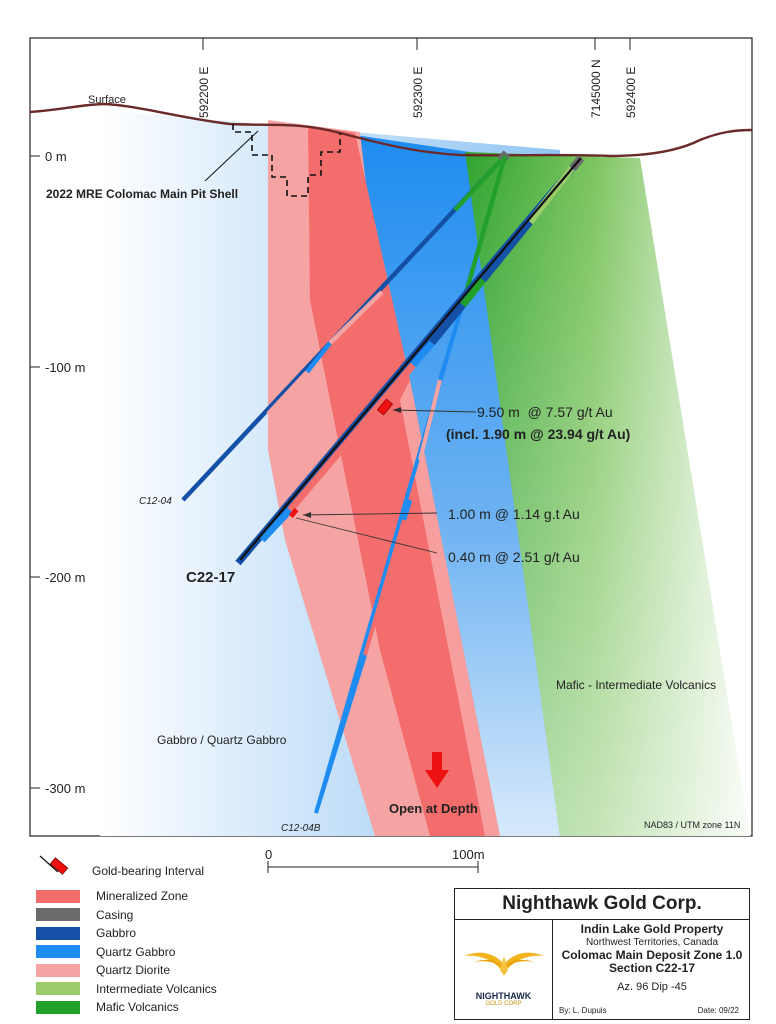  I want to click on date: Date: 09/22, so click(718, 1010).